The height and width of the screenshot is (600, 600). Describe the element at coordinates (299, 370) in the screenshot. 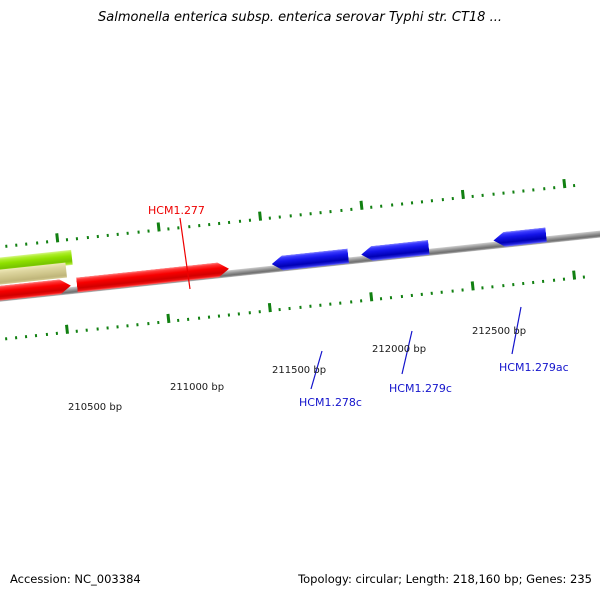

I see `ruler-coordinate-label: 211500 bp` at that location.